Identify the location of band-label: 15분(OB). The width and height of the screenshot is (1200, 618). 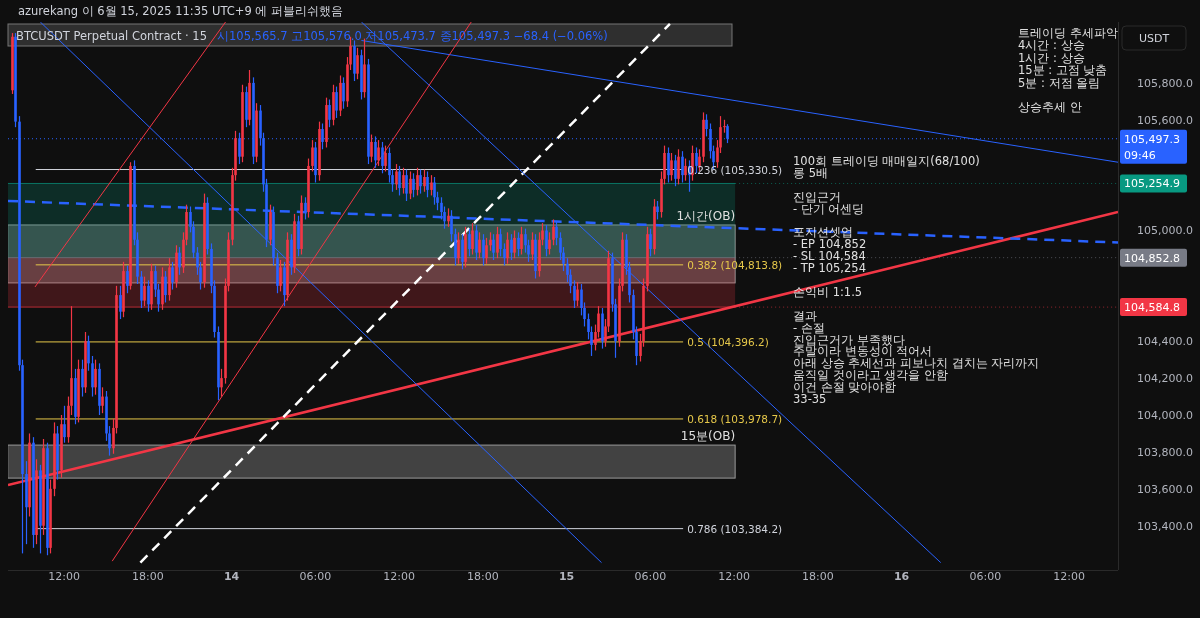
(708, 436).